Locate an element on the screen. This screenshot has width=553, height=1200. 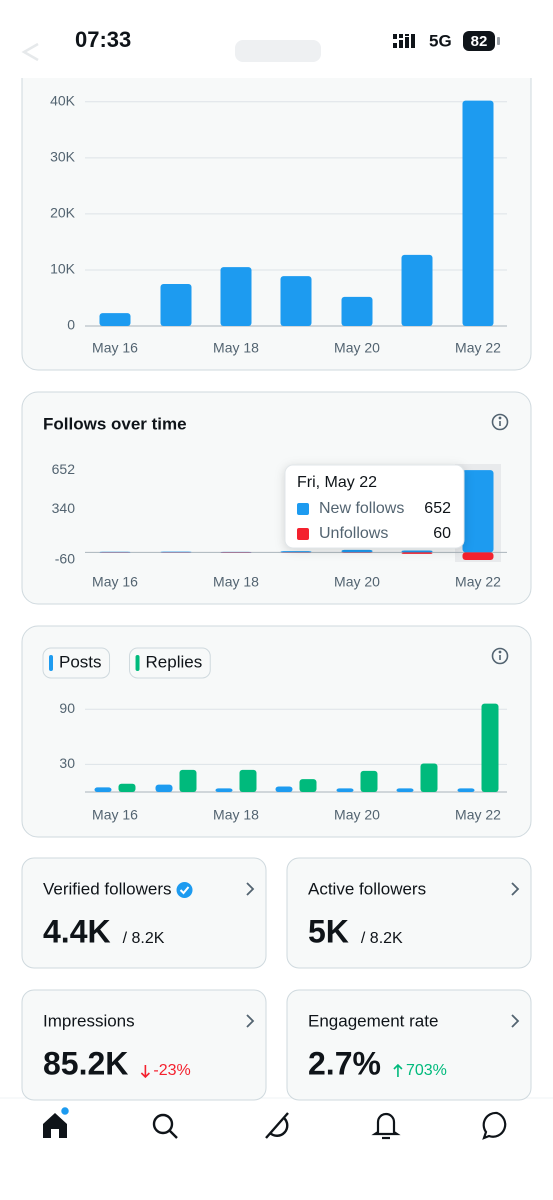
stat-card: Engagement rate 2.7% 703% is located at coordinates (409, 1045).